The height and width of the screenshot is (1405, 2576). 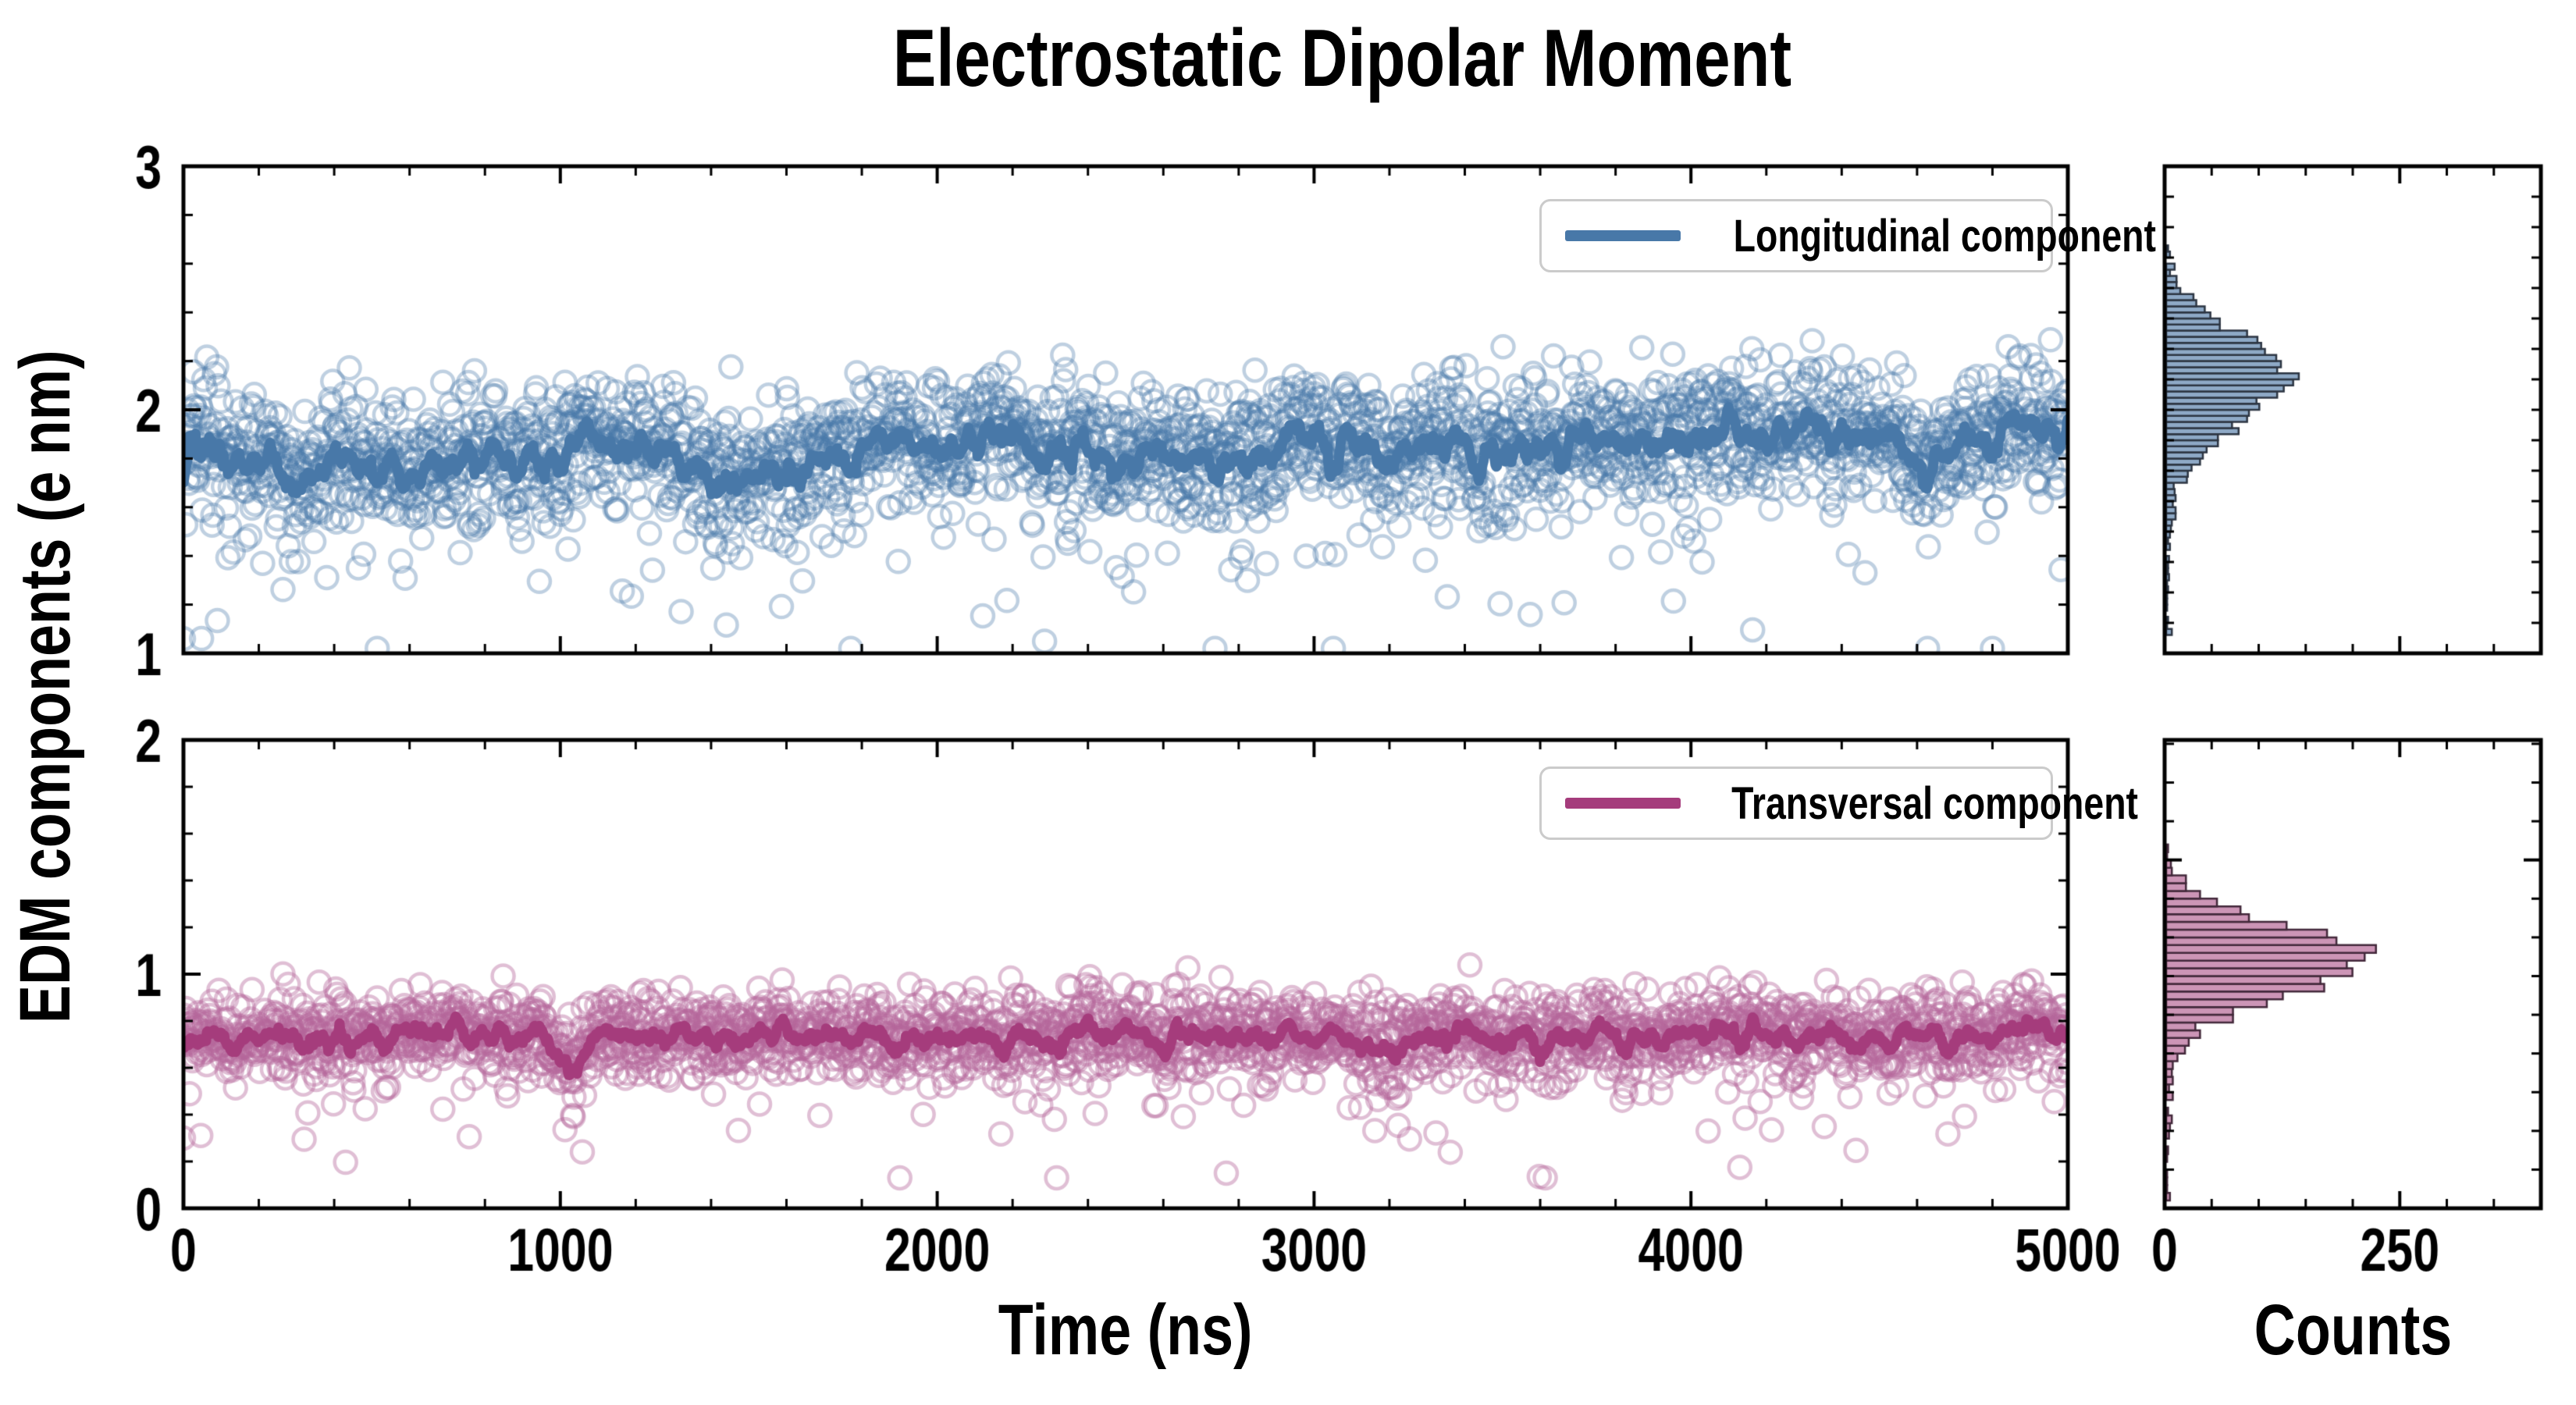 What do you see at coordinates (2353, 1330) in the screenshot?
I see `x-axis-label-counts-text: Counts` at bounding box center [2353, 1330].